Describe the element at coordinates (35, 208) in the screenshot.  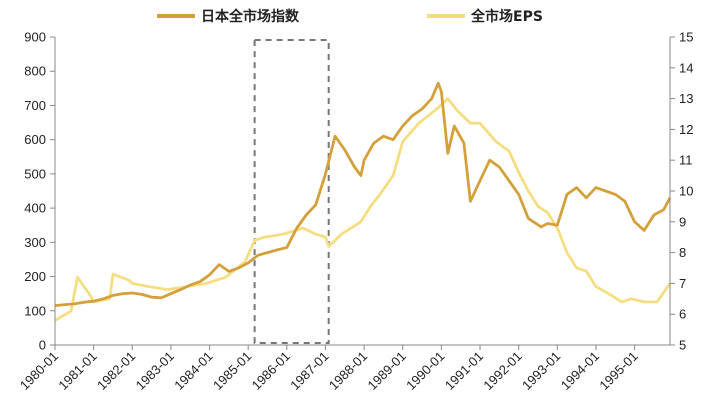
I see `y-left-tick-label: 400` at that location.